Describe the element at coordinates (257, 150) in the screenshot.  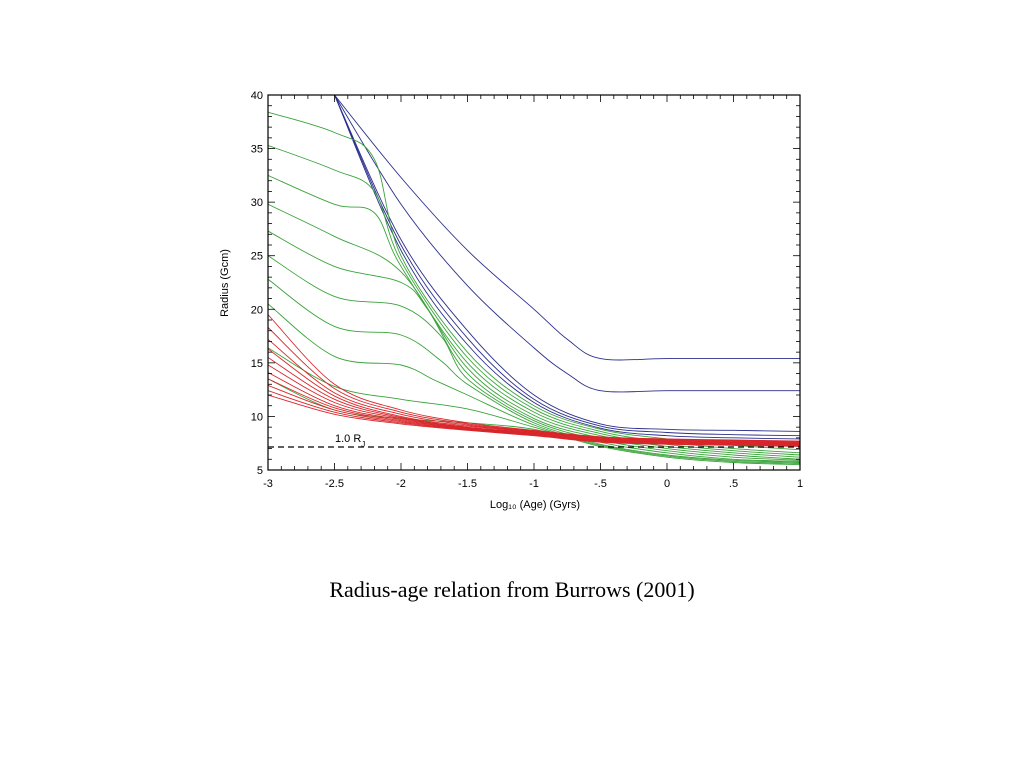
I see `y-tick-label: 35` at that location.